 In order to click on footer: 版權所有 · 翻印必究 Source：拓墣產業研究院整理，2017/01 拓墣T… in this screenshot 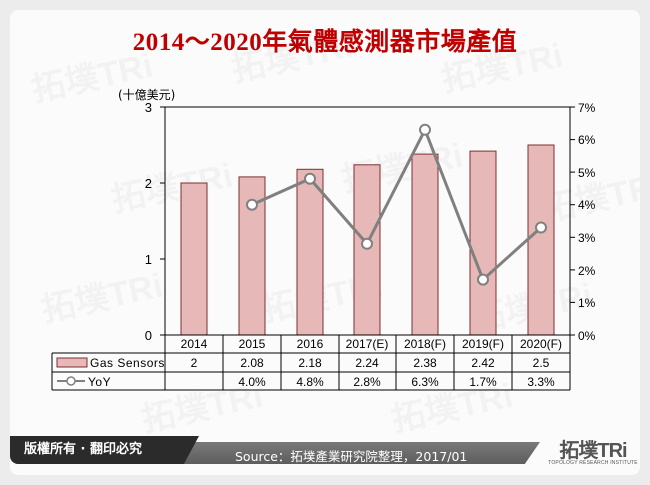, I will do `click(325, 450)`.